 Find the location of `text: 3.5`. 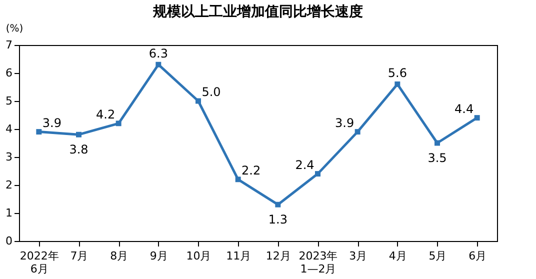

text: 3.5 is located at coordinates (437, 158).